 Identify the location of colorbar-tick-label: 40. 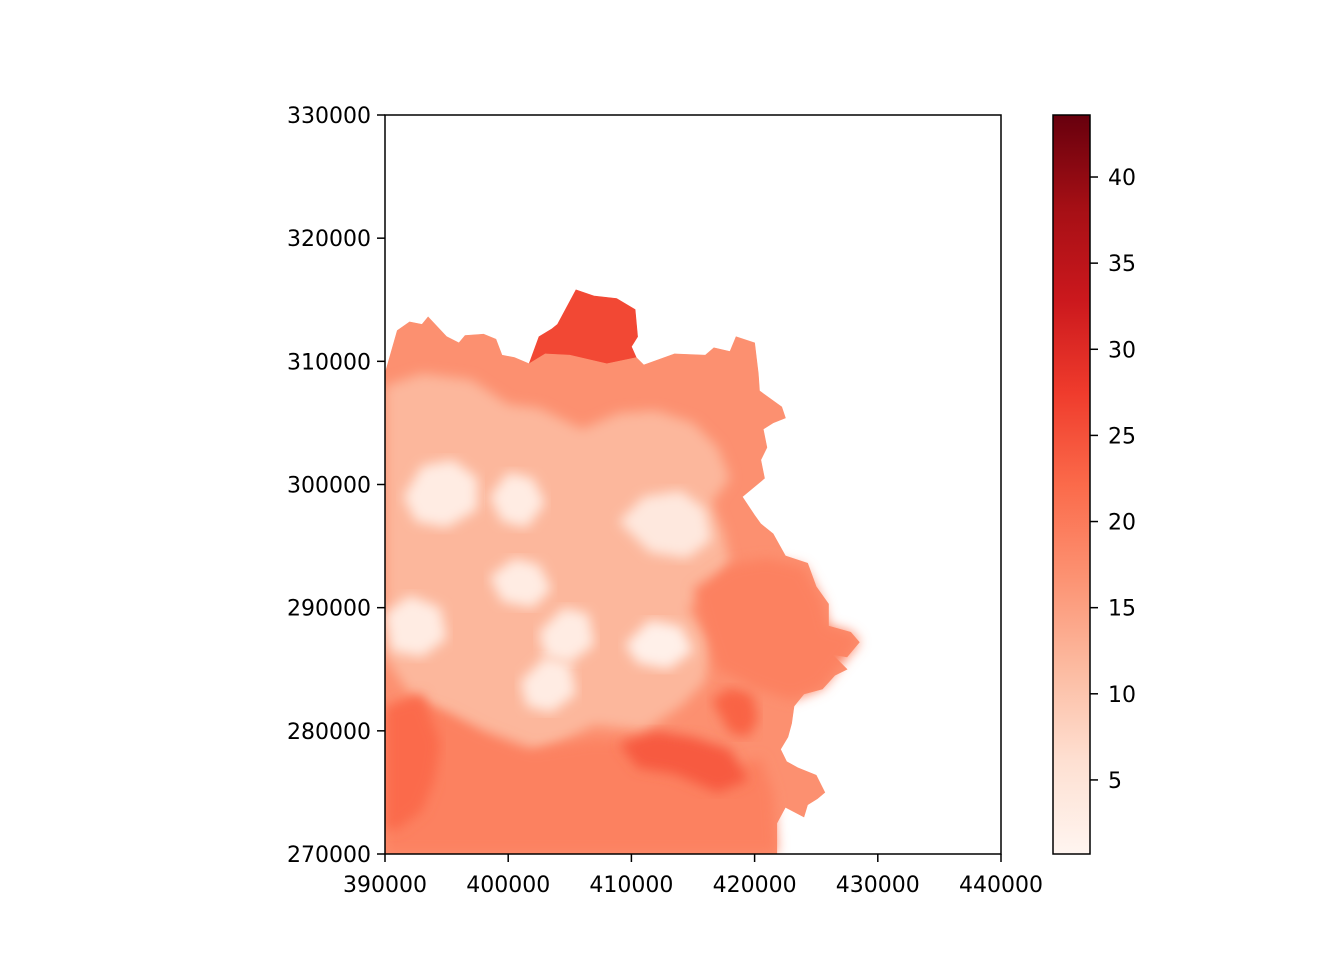
(1122, 178).